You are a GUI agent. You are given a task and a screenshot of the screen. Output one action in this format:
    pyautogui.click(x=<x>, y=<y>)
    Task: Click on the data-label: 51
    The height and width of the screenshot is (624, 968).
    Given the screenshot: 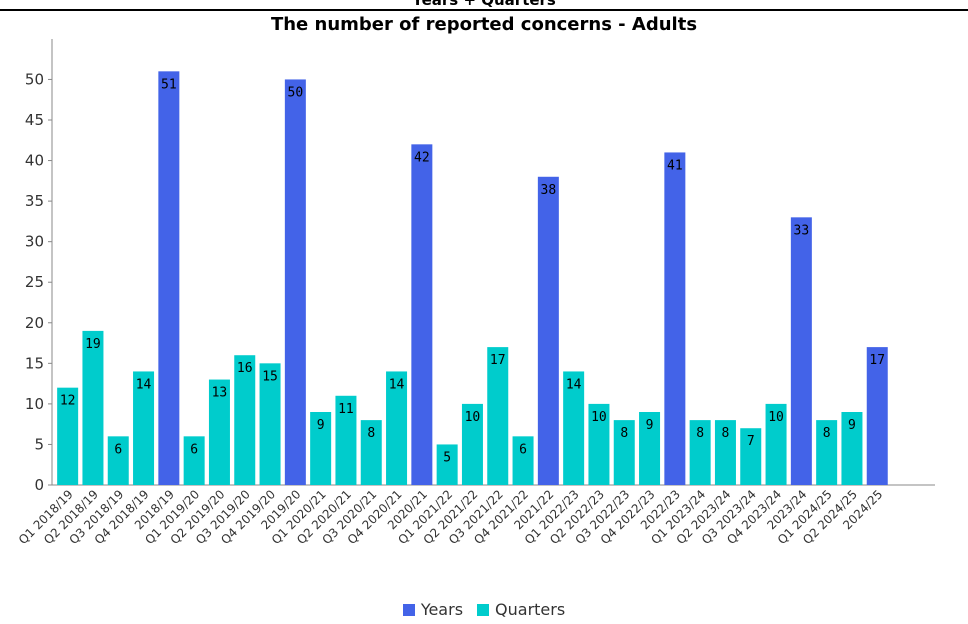 What is the action you would take?
    pyautogui.click(x=169, y=84)
    